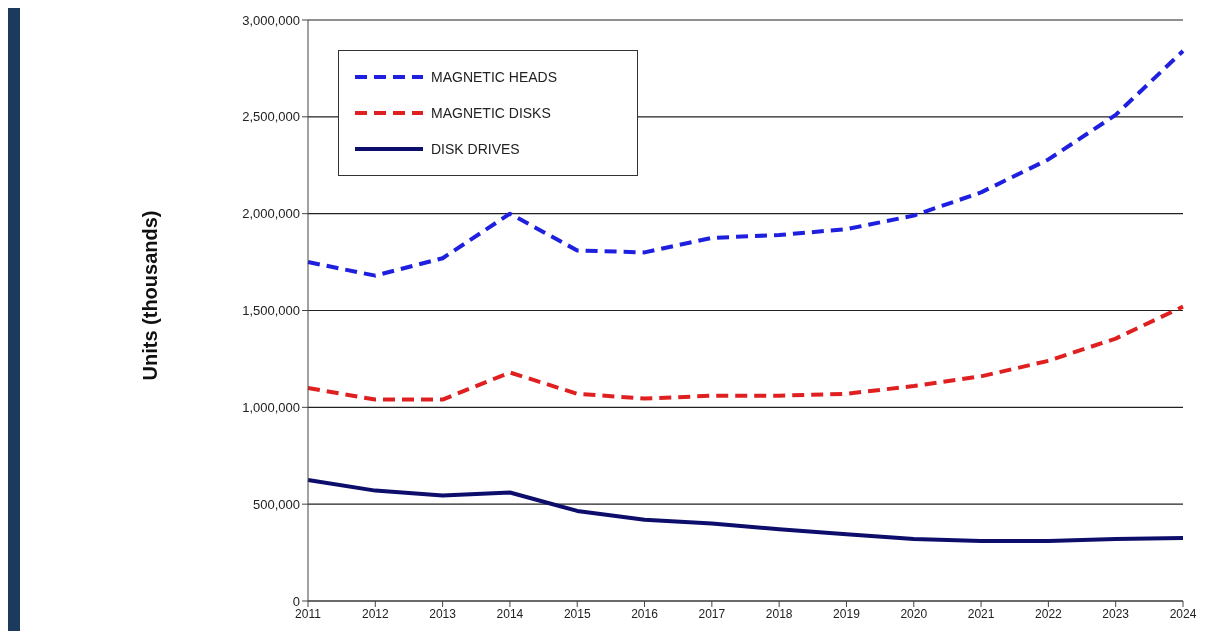 This screenshot has width=1226, height=639. I want to click on legend-label: MAGNETIC HEADS, so click(494, 77).